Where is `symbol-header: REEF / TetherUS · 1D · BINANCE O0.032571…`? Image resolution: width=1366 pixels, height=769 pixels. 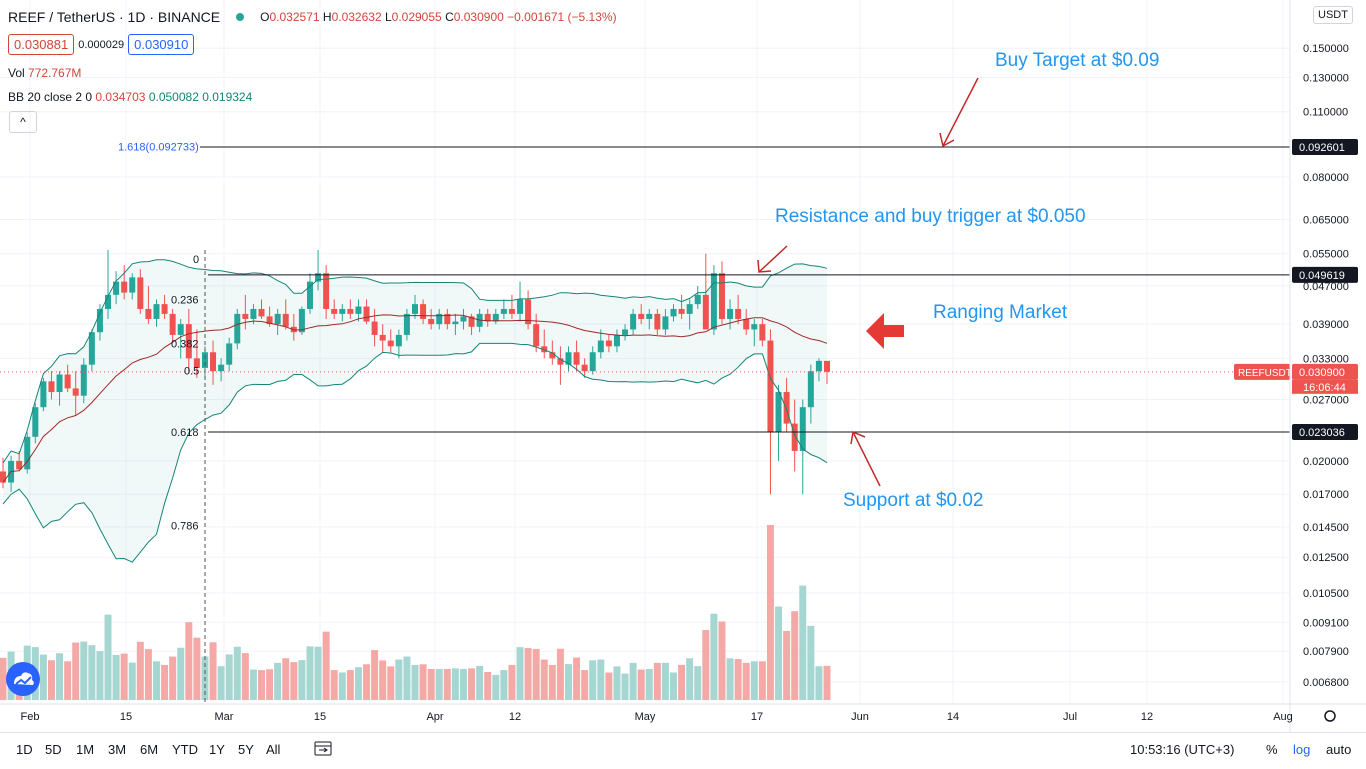 symbol-header: REEF / TetherUS · 1D · BINANCE O0.032571… is located at coordinates (312, 17).